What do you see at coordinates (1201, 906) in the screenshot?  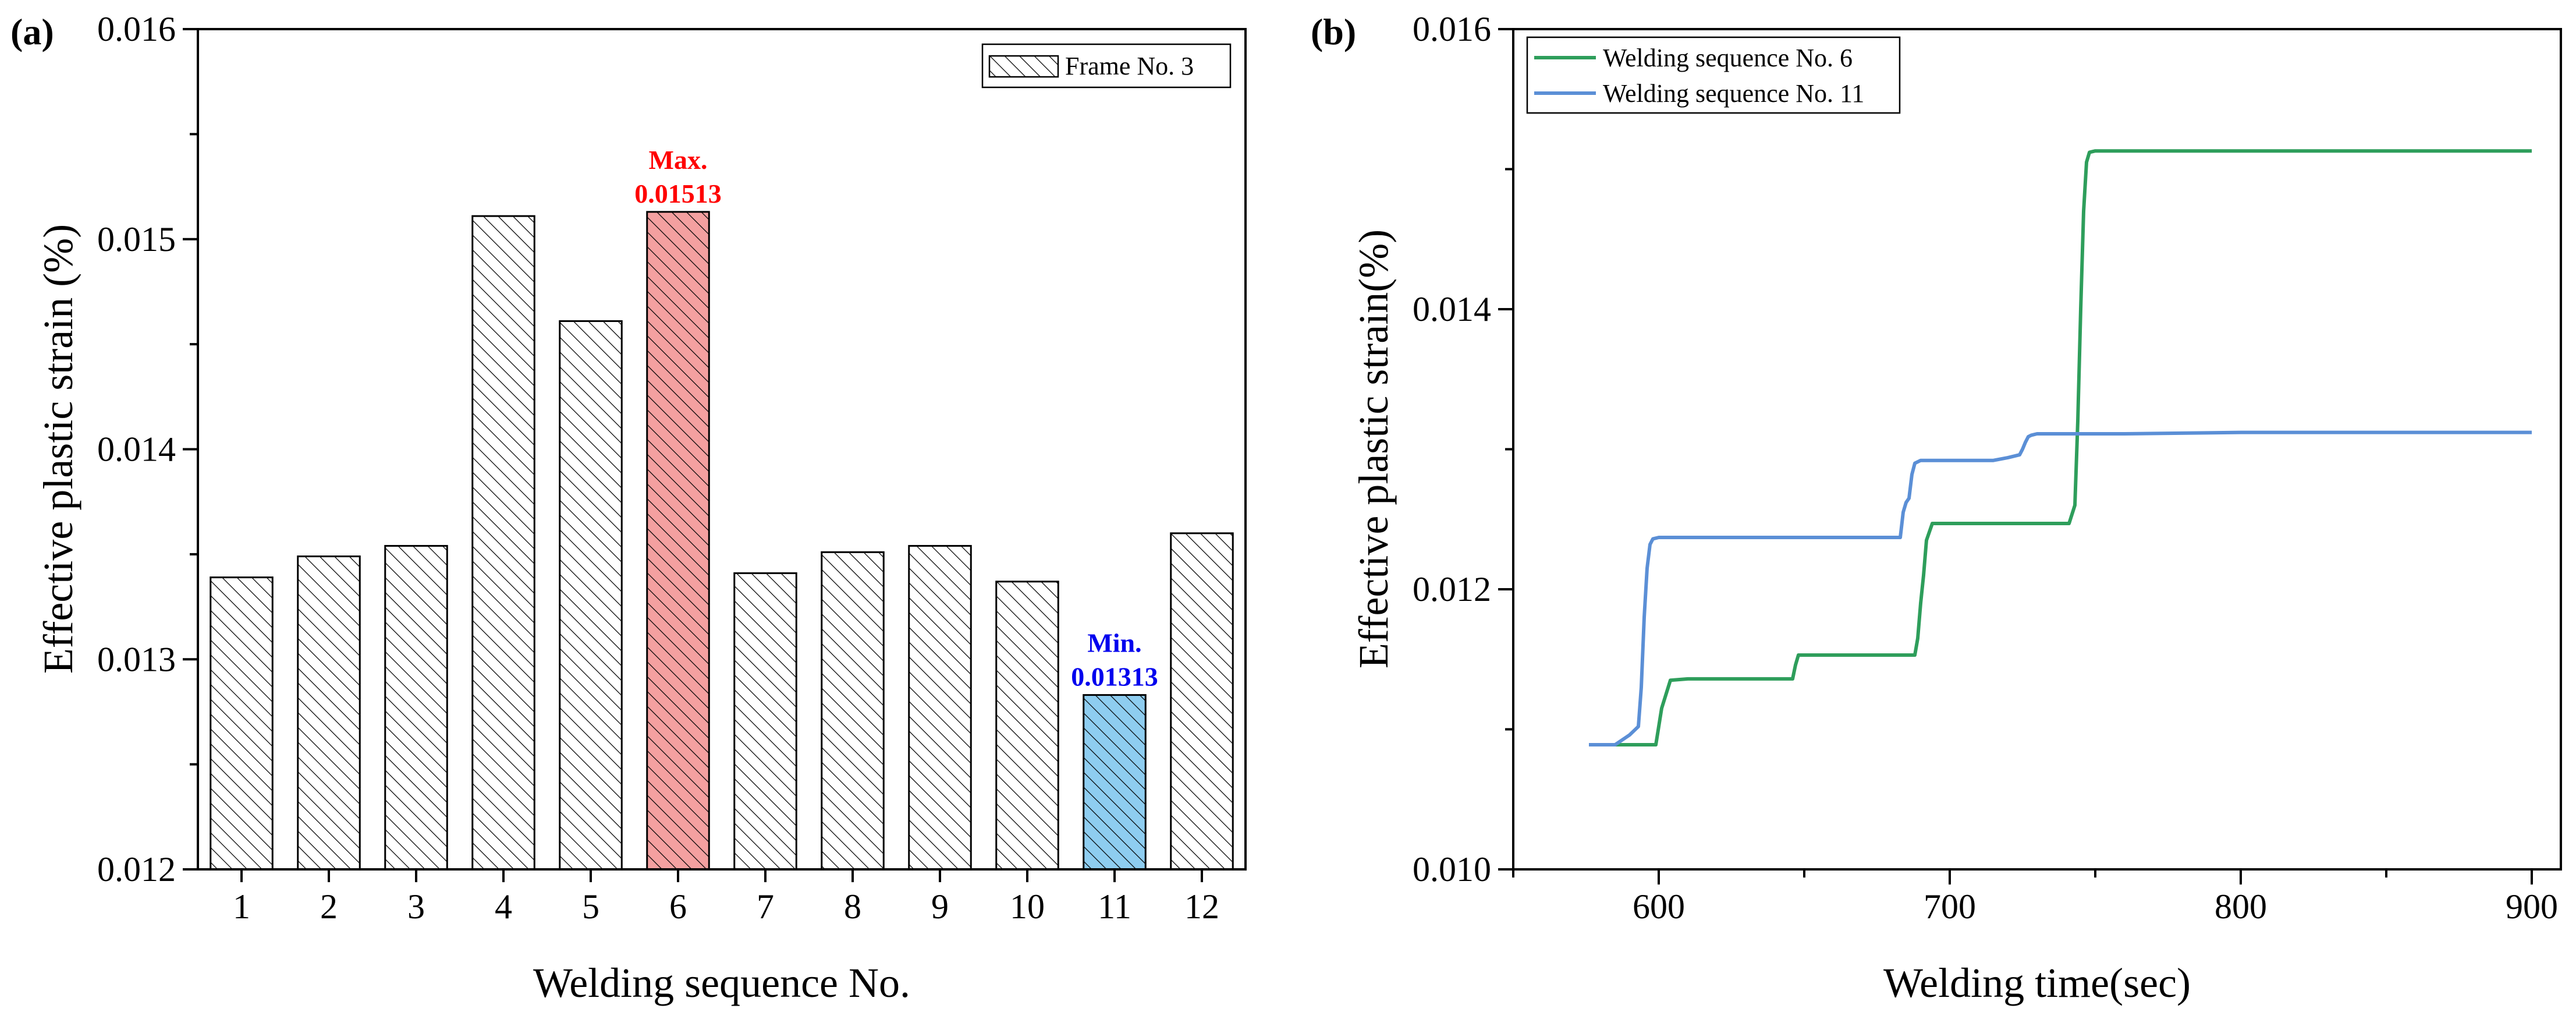 I see `x-tick-label: 12` at bounding box center [1201, 906].